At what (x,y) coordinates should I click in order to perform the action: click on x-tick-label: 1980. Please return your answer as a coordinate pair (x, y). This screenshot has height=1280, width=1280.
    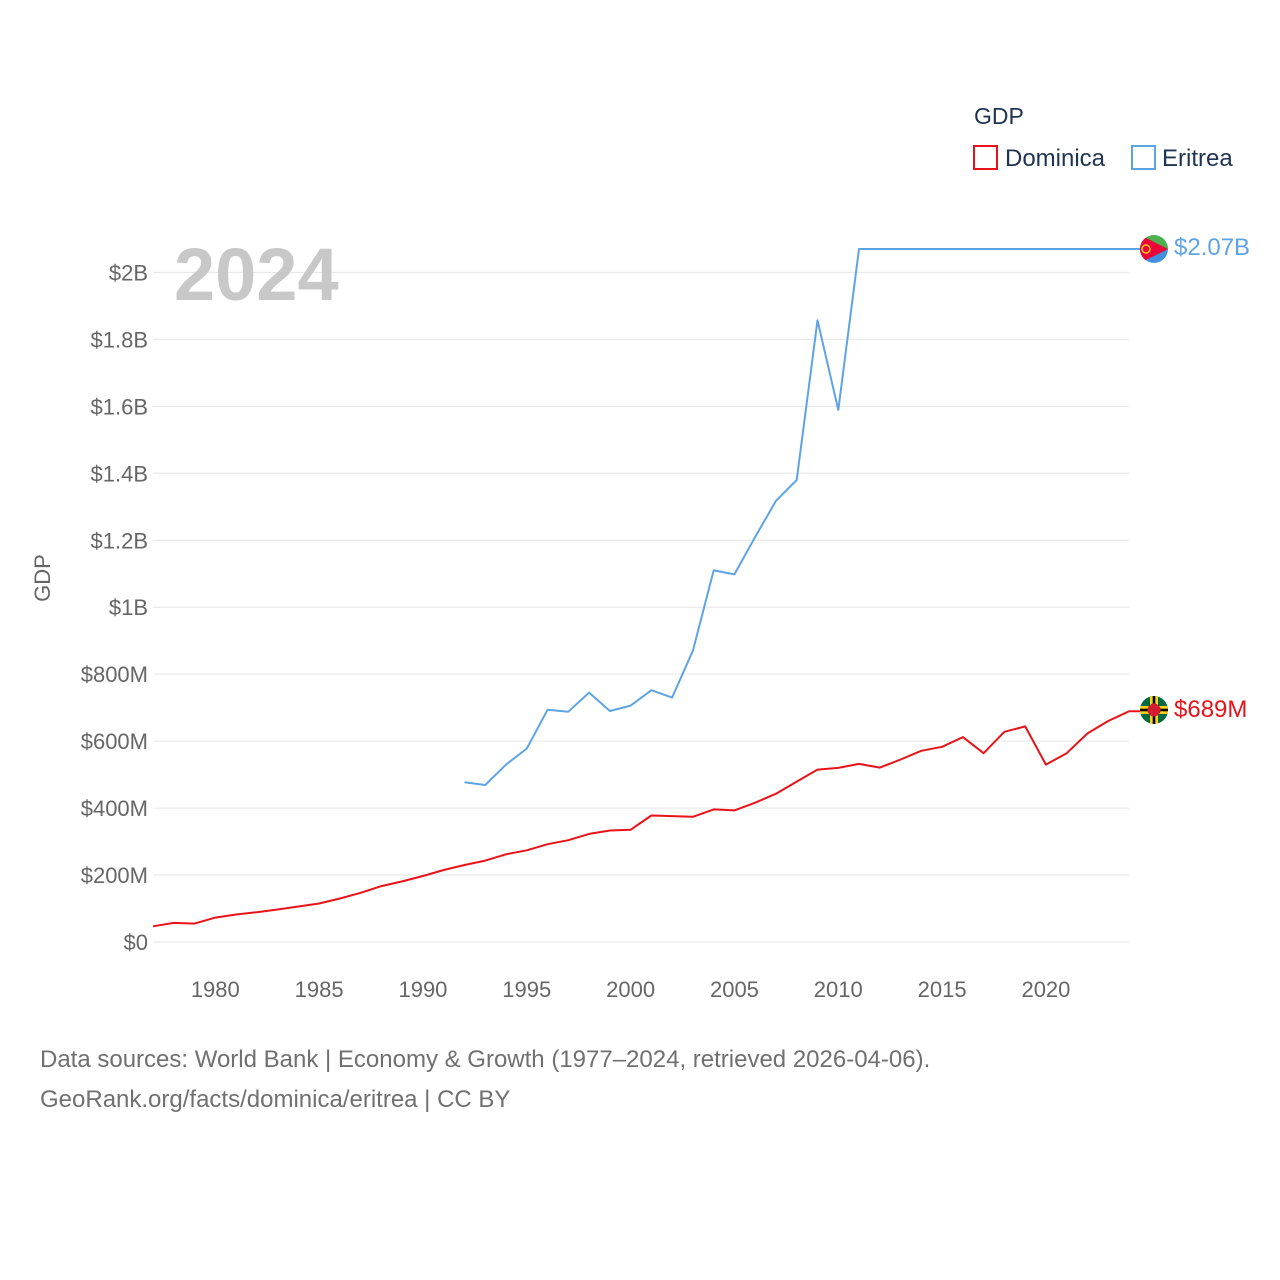
    Looking at the image, I should click on (215, 989).